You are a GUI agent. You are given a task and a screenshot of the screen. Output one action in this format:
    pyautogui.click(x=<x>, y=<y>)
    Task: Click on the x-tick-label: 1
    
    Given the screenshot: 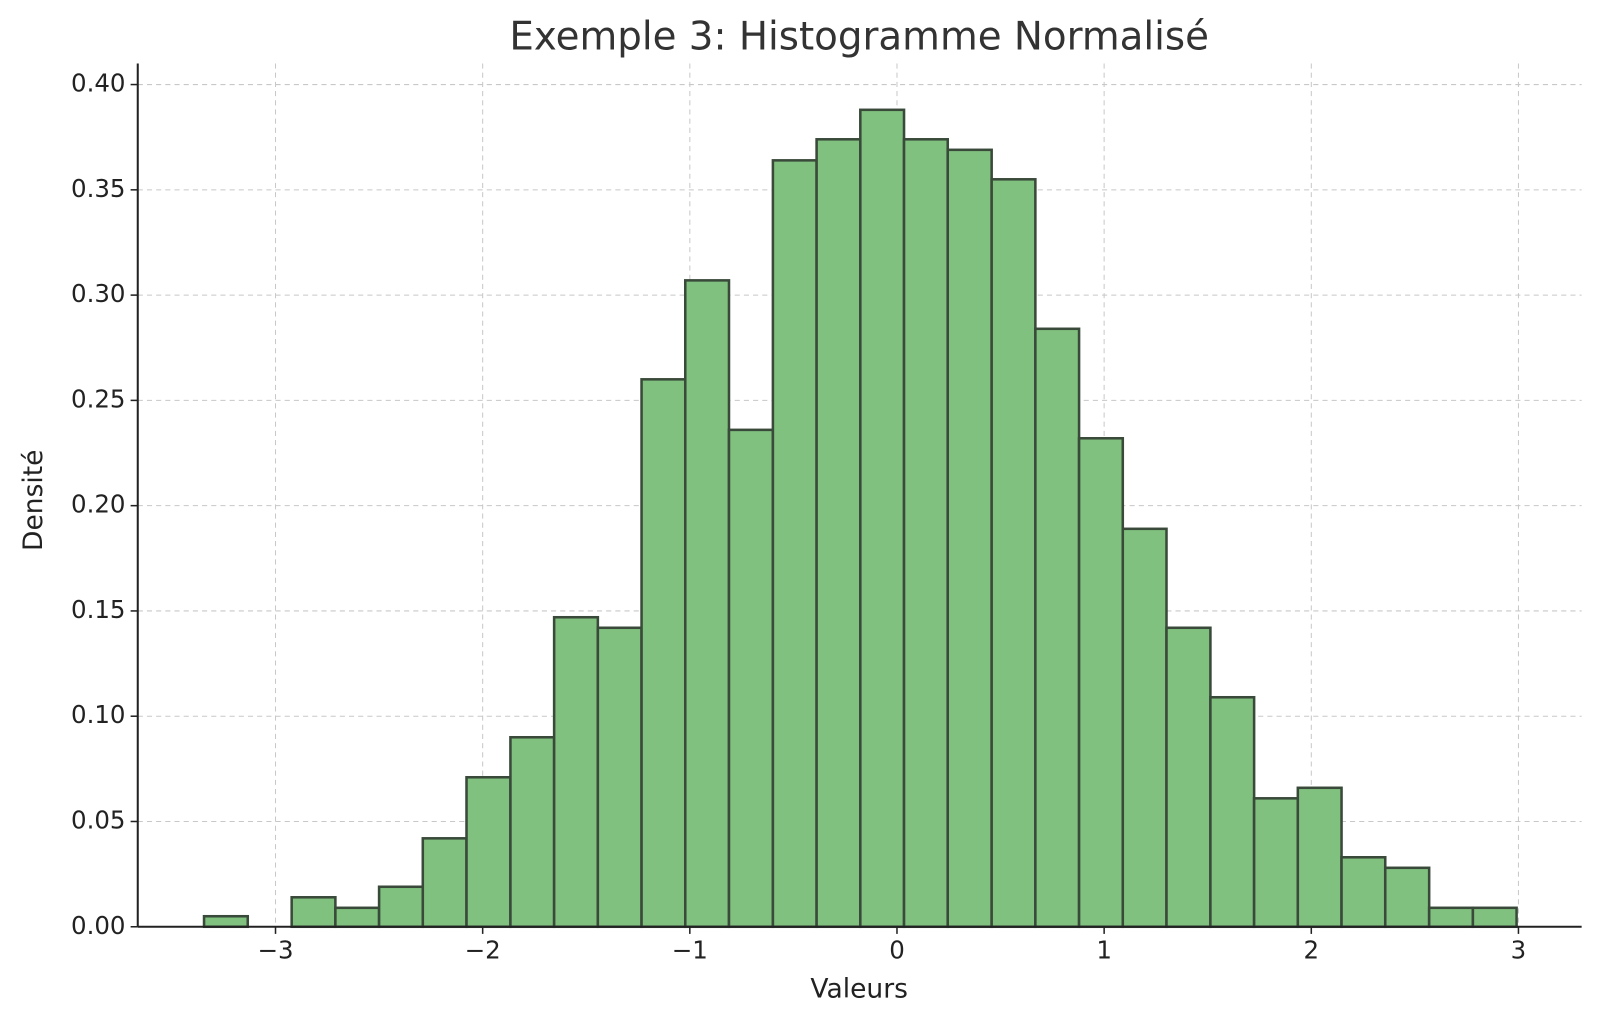 What is the action you would take?
    pyautogui.click(x=1104, y=949)
    